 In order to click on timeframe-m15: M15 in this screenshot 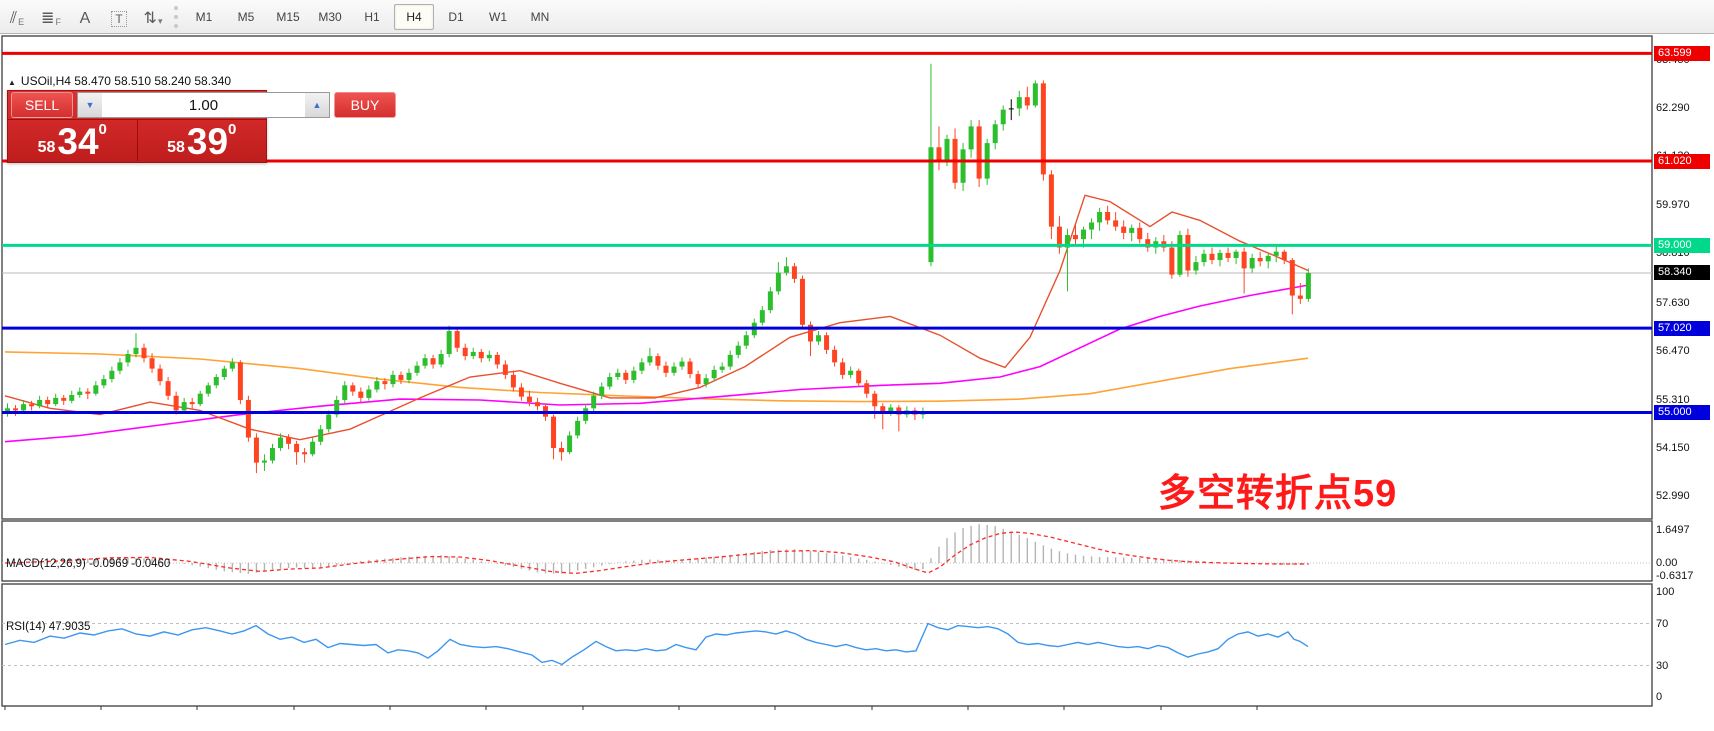, I will do `click(288, 16)`.